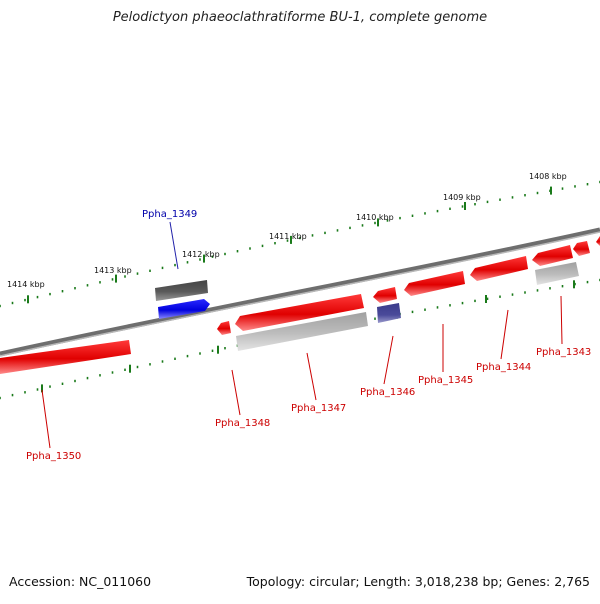  I want to click on scale-label: 1409 kbp, so click(462, 197).